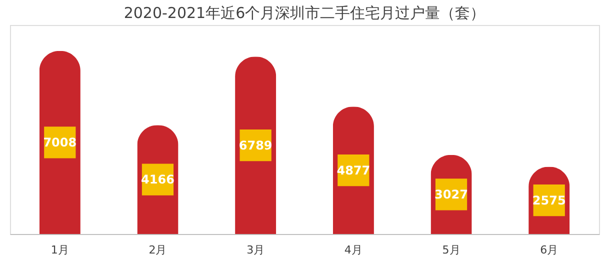 The height and width of the screenshot is (261, 609). What do you see at coordinates (451, 250) in the screenshot?
I see `x-tick-label: 5月` at bounding box center [451, 250].